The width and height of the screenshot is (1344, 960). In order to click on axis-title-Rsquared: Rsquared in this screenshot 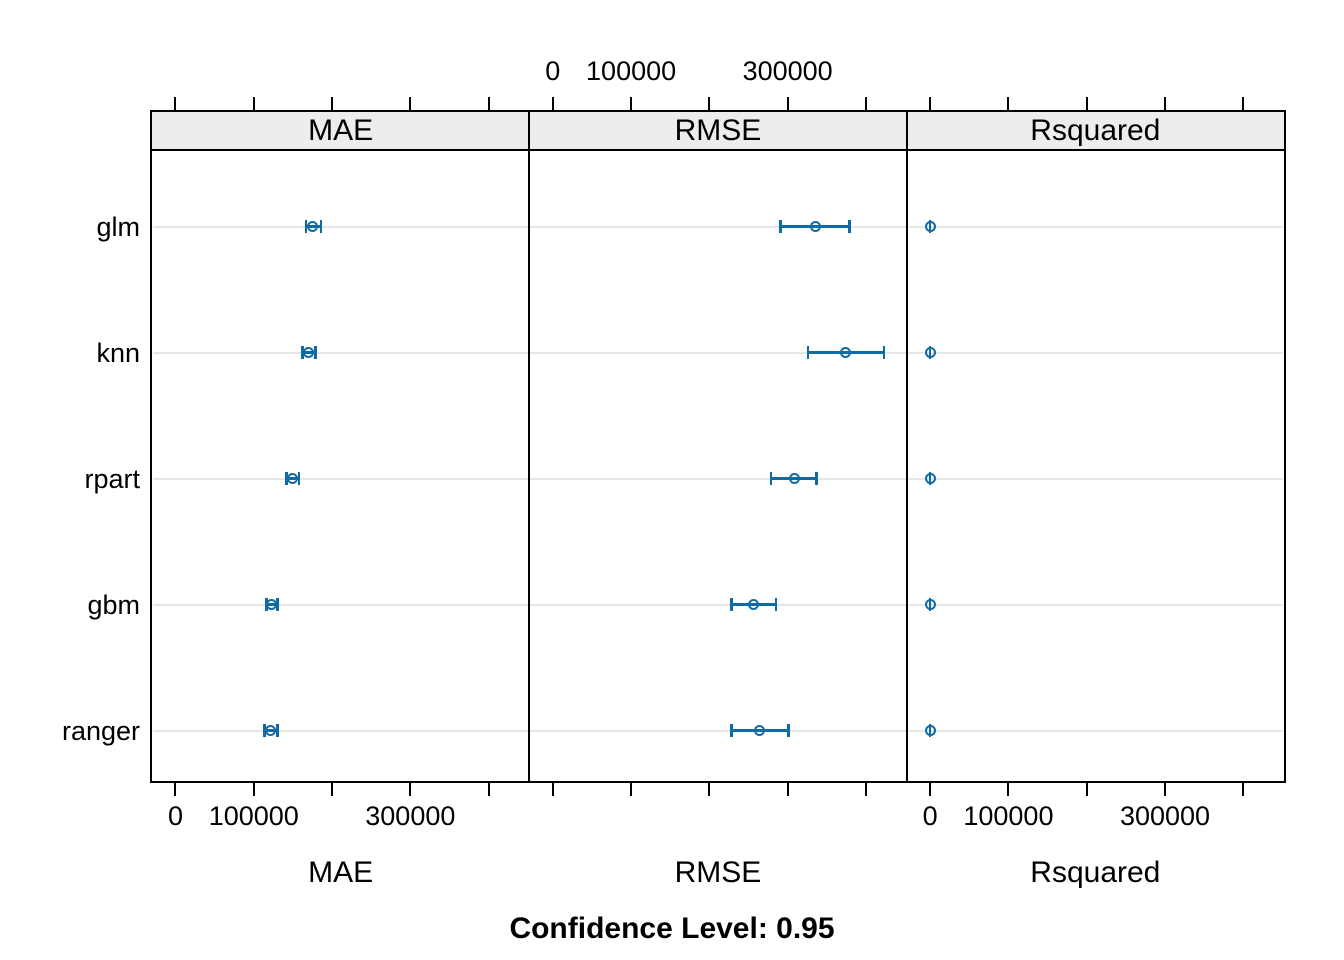, I will do `click(1095, 872)`.